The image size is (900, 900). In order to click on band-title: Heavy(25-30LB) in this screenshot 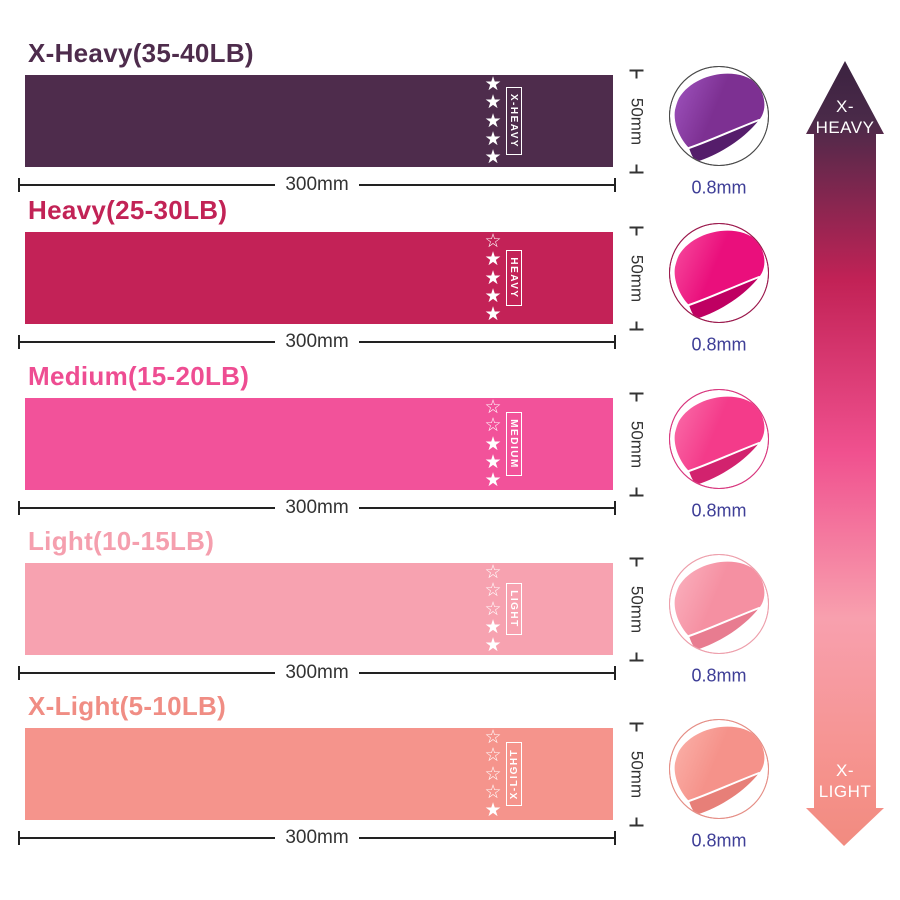, I will do `click(128, 210)`.